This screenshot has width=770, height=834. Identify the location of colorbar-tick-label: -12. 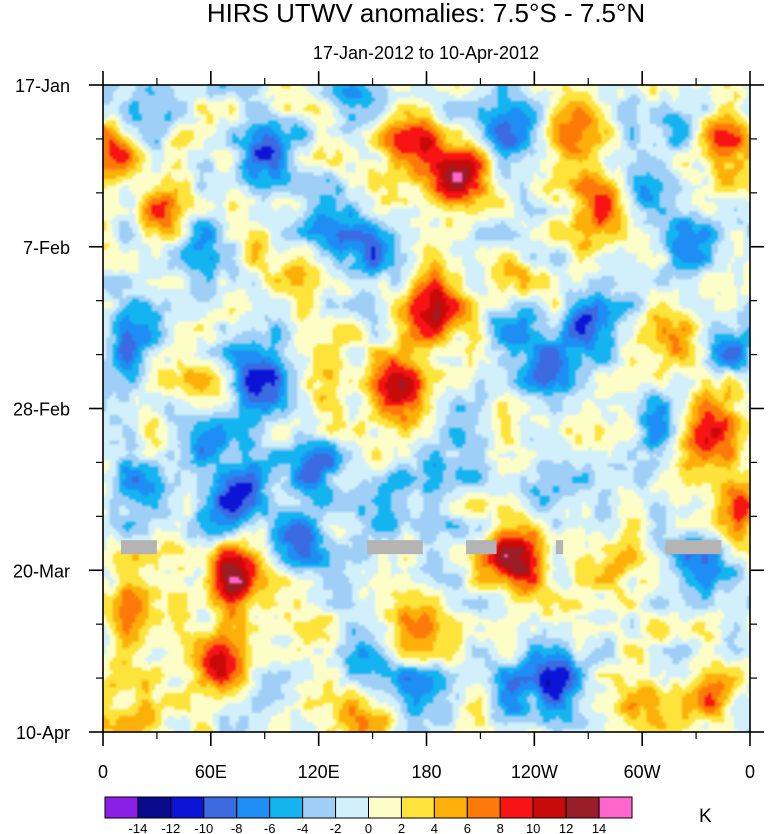
(170, 827).